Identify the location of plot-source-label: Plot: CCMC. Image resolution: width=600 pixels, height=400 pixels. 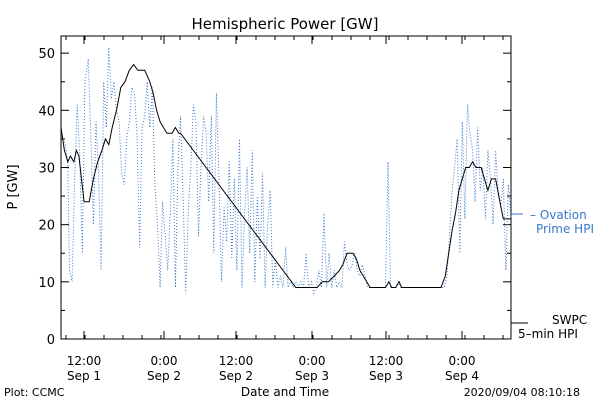
(34, 392).